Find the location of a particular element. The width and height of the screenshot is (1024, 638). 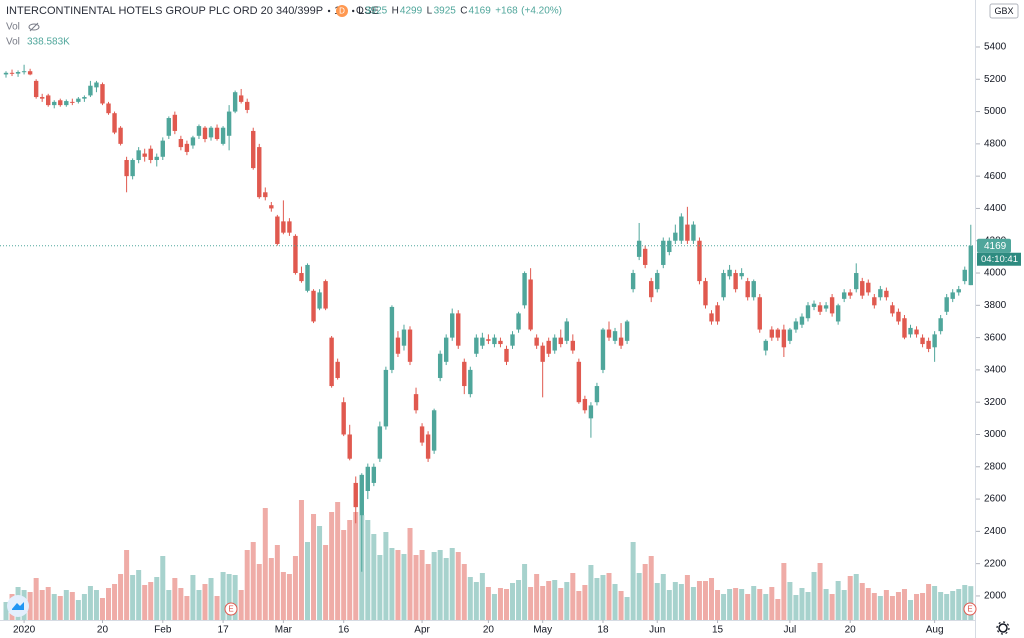

logo-shape is located at coordinates (18, 606).